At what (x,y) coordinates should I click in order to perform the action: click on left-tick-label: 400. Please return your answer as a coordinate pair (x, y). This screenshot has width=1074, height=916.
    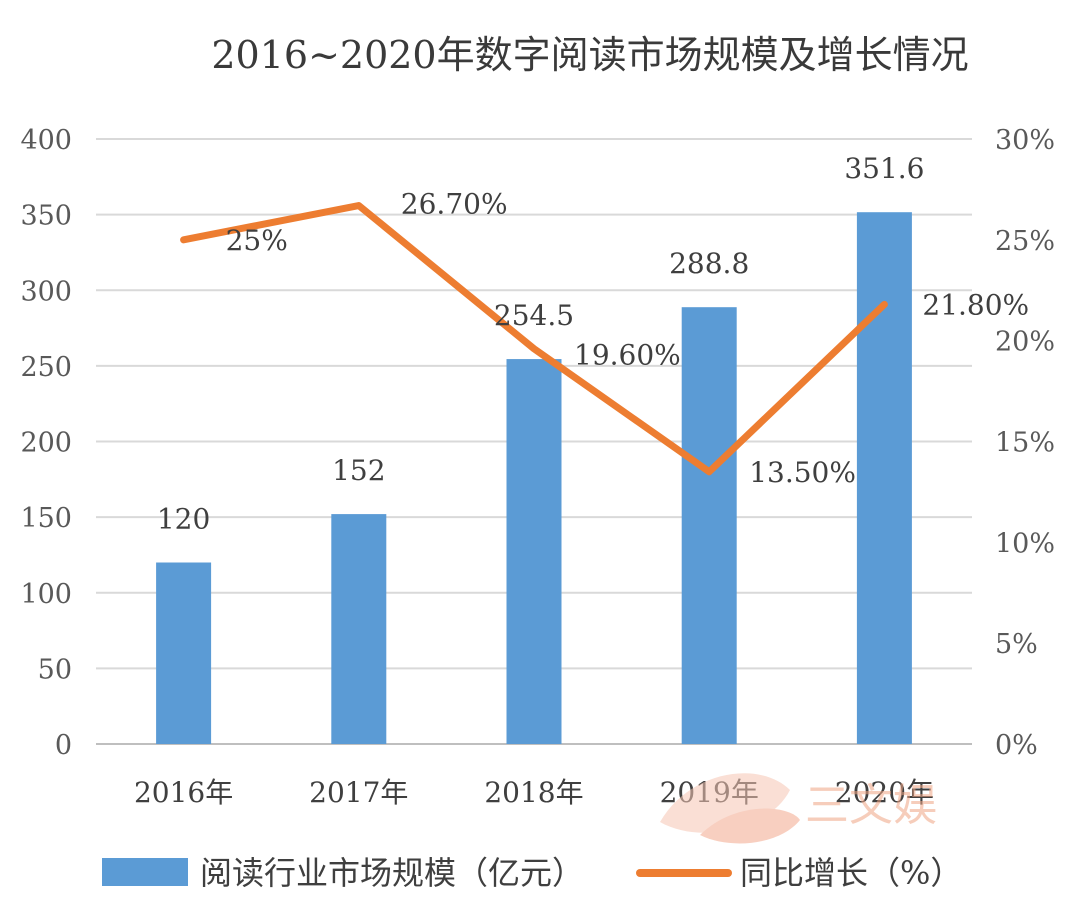
    Looking at the image, I should click on (46, 140).